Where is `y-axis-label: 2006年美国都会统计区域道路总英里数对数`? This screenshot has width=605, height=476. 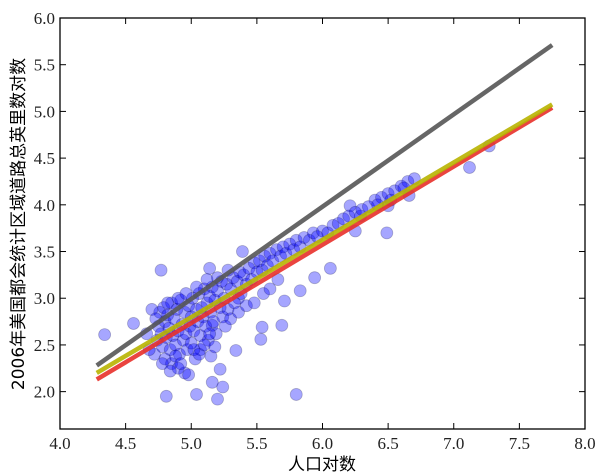
y-axis-label: 2006年美国都会统计区域道路总英里数对数 is located at coordinates (19, 224).